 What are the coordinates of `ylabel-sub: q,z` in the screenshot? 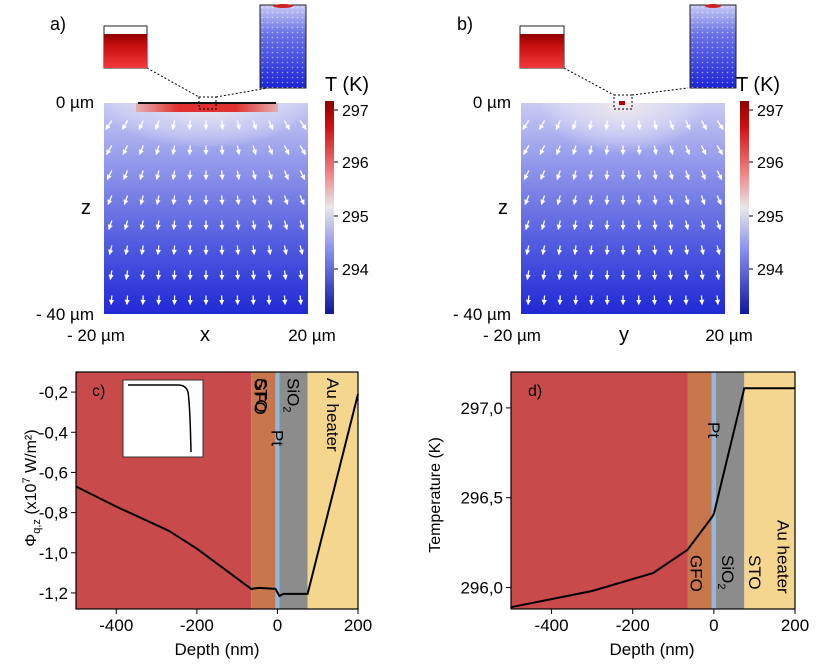 It's located at (37, 526).